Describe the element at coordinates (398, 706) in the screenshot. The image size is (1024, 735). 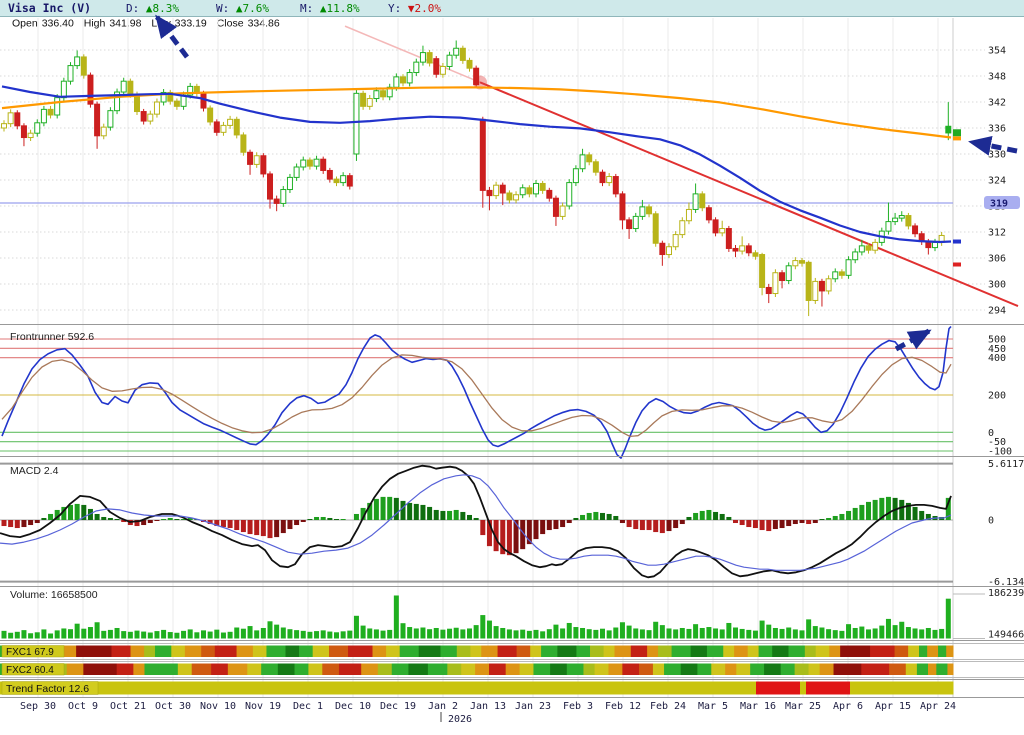
I see `svg-text: Dec 19` at that location.